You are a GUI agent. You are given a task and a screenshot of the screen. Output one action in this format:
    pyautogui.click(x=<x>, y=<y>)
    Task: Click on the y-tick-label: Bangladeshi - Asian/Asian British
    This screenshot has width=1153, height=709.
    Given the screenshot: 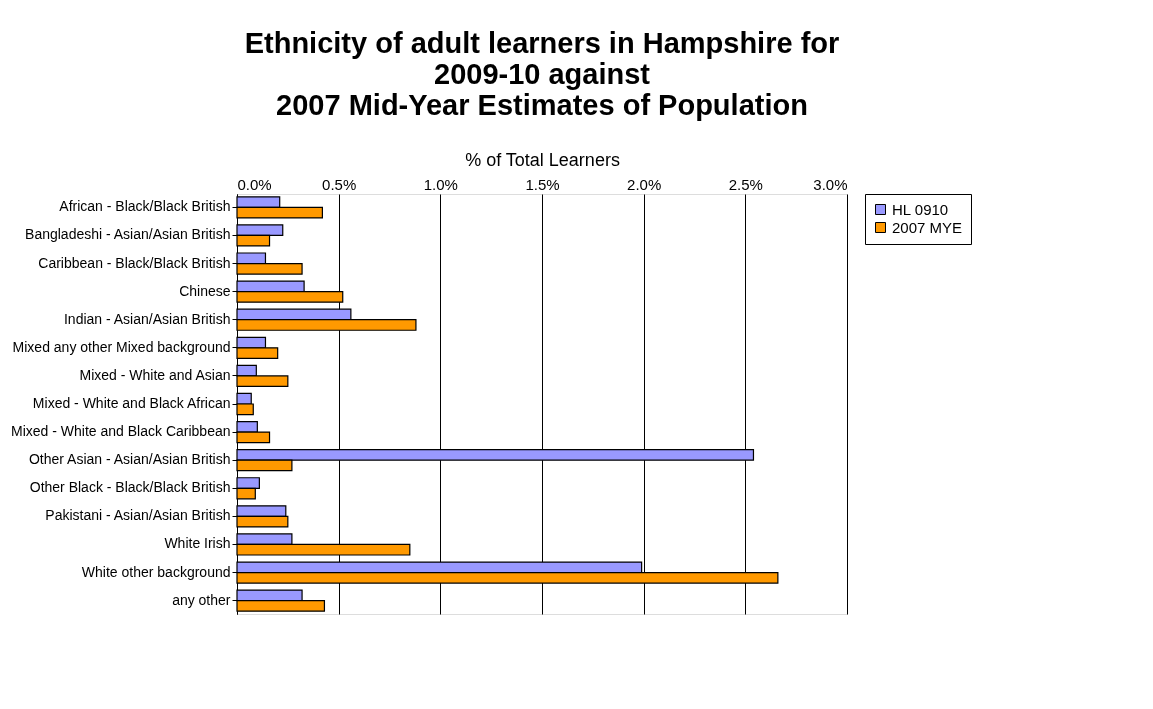 What is the action you would take?
    pyautogui.click(x=128, y=234)
    